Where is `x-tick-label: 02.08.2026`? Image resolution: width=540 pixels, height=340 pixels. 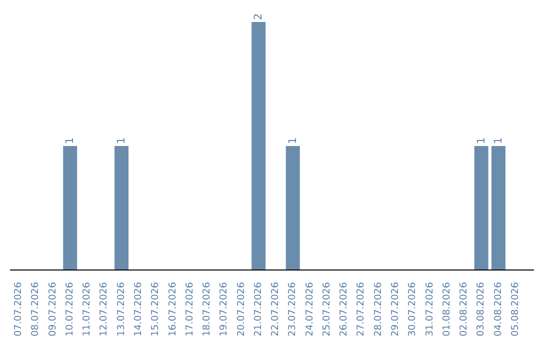 x-tick-label: 02.08.2026 is located at coordinates (464, 309).